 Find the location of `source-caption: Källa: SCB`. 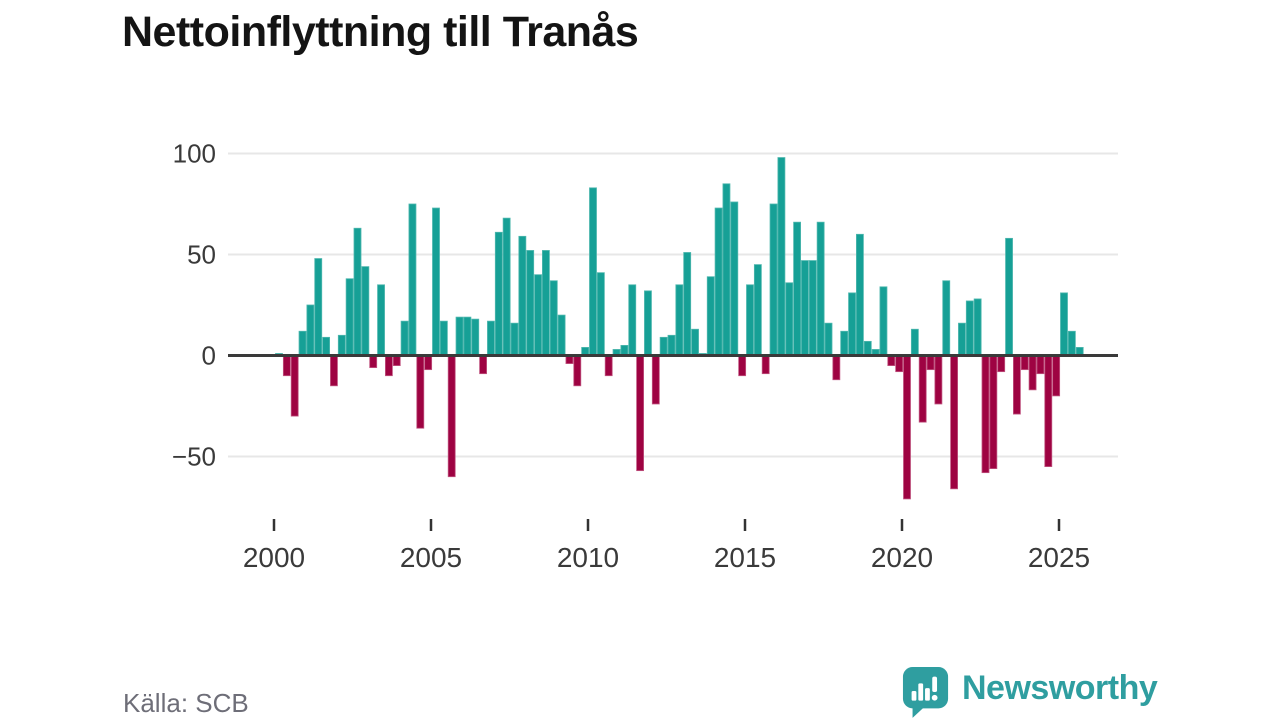

source-caption: Källa: SCB is located at coordinates (186, 703).